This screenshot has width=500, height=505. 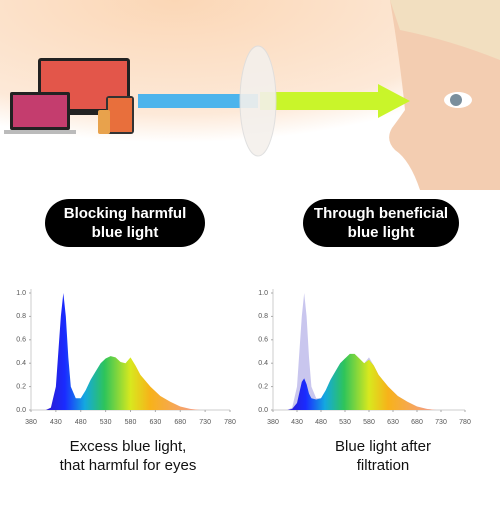 What do you see at coordinates (320, 101) in the screenshot?
I see `filtered-beam` at bounding box center [320, 101].